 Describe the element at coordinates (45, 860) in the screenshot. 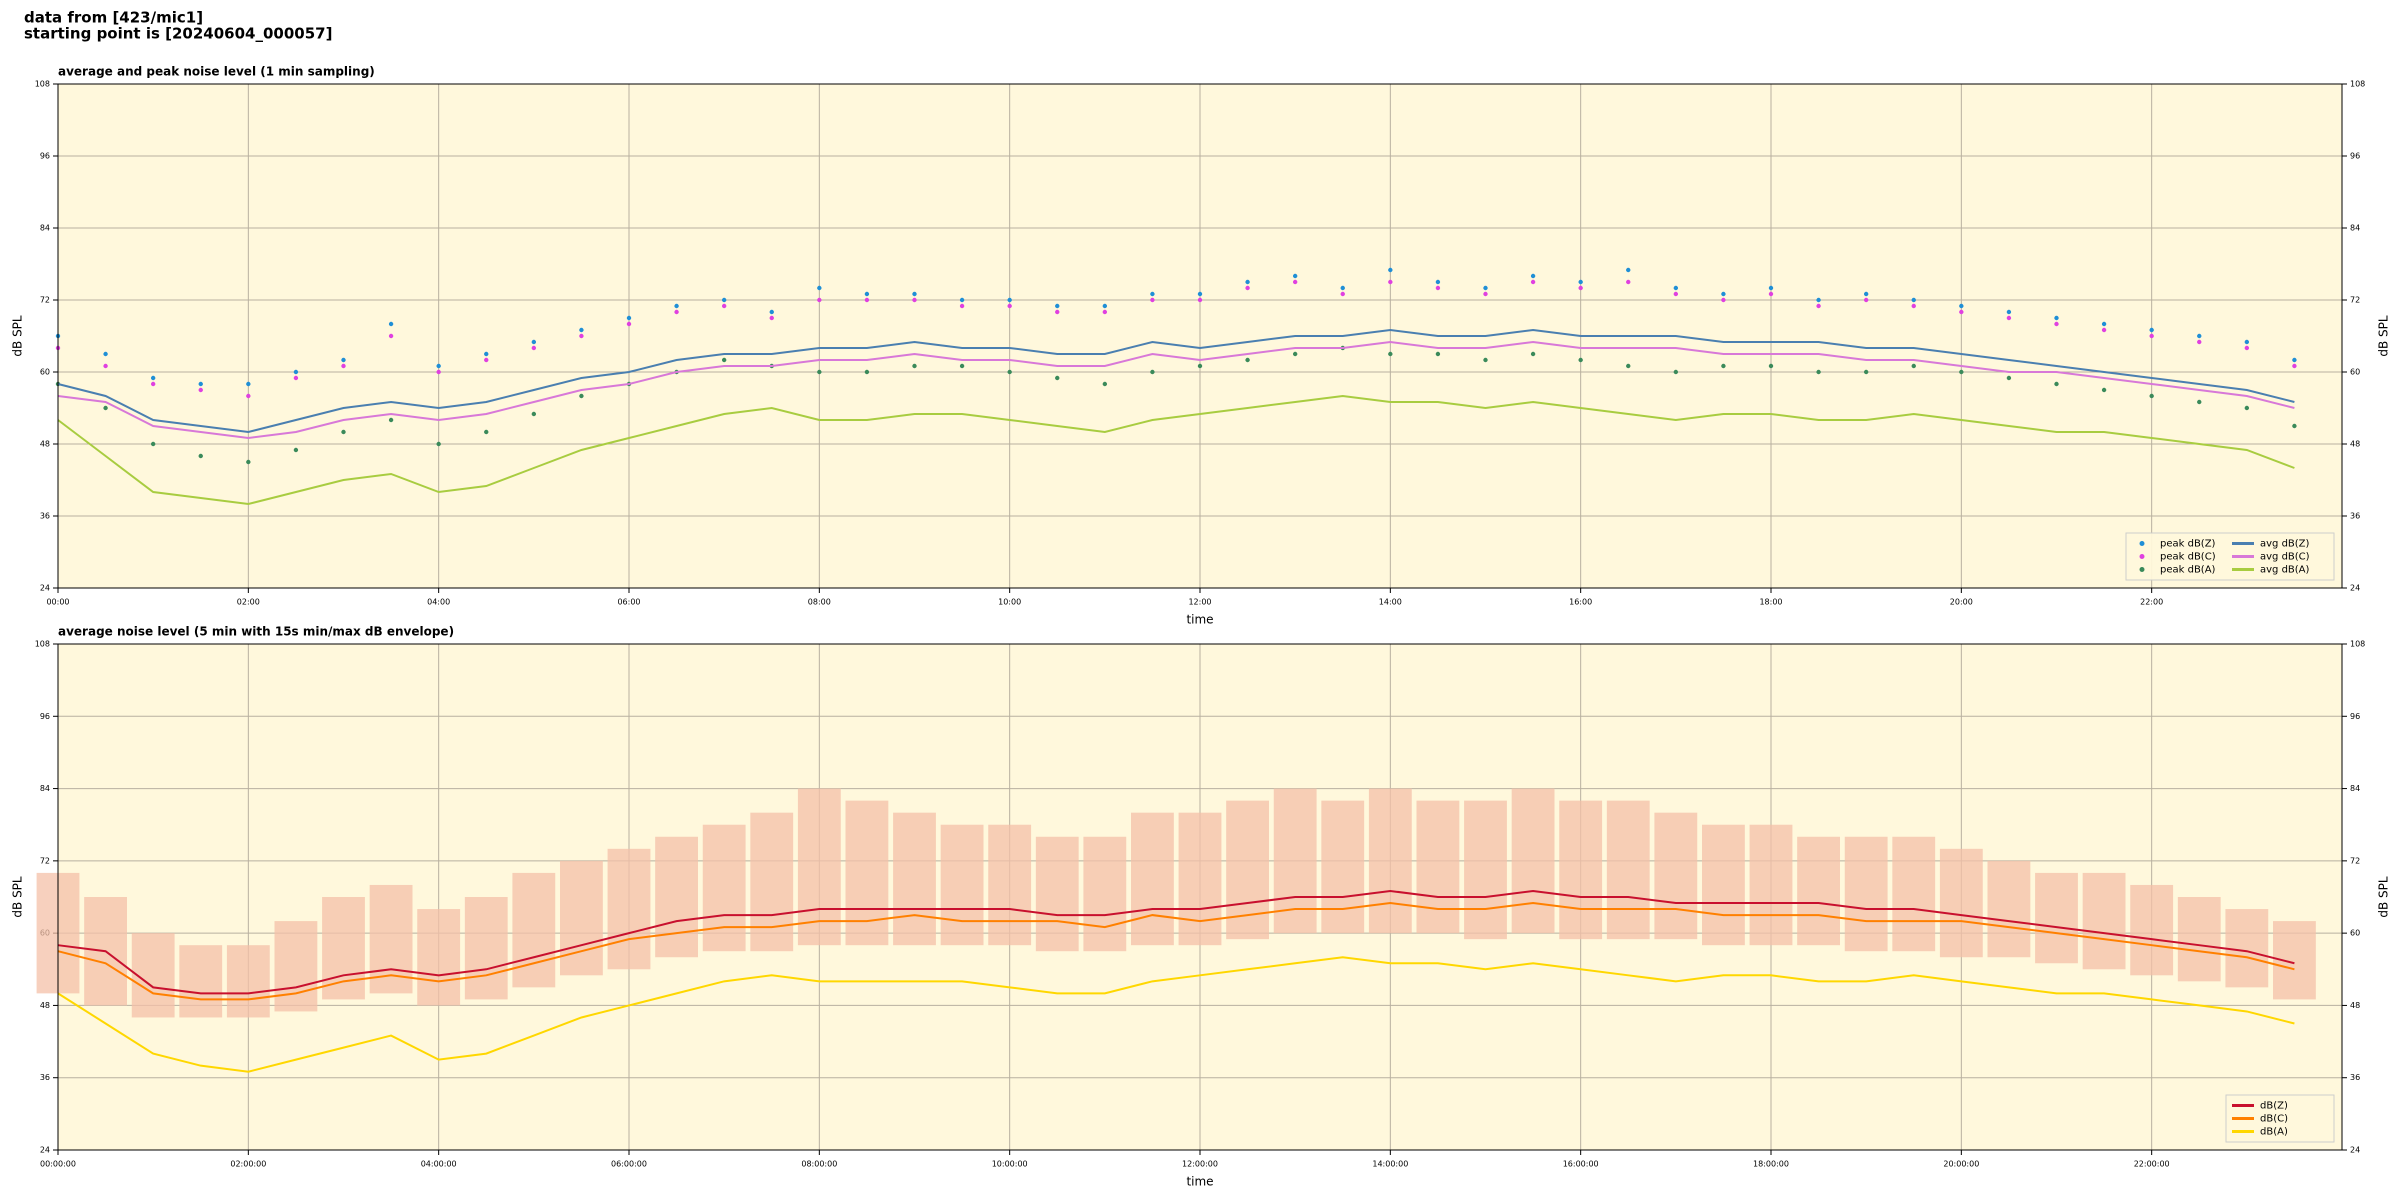

I see `y-tick-label: 72` at that location.